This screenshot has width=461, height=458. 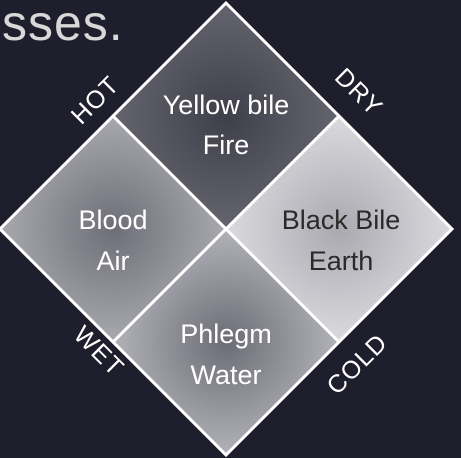 I want to click on left-quadrant-line1: Blood, so click(x=112, y=220).